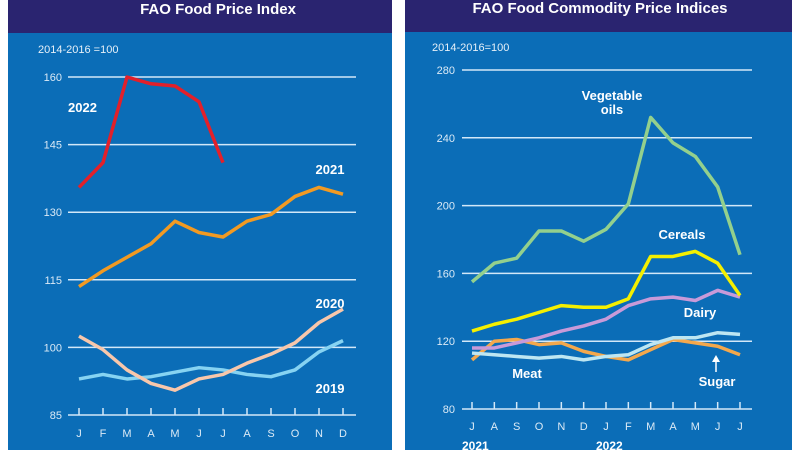  I want to click on series-label-2022: 2022, so click(82, 107).